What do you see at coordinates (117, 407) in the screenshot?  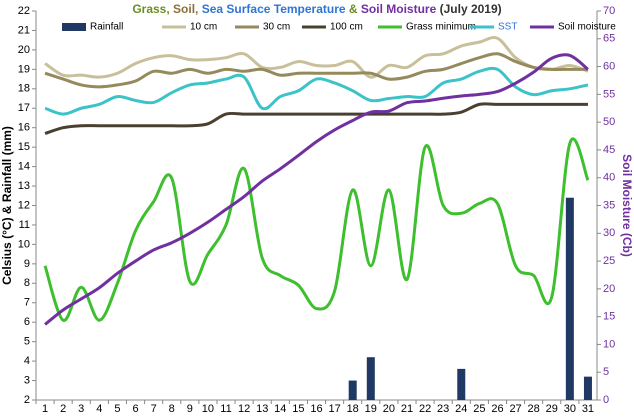 I see `x-tick-label: 5` at bounding box center [117, 407].